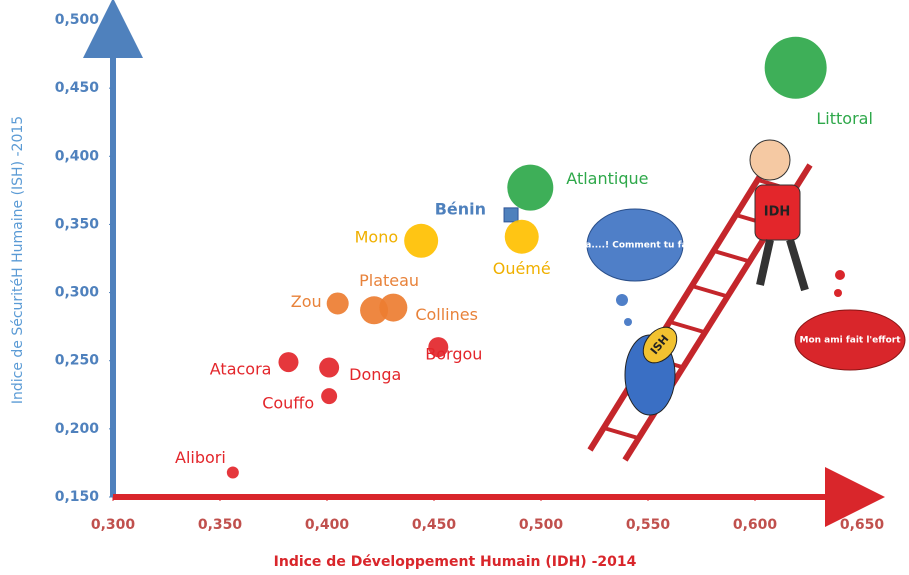 The image size is (909, 575). I want to click on speech-bubble: Mon ami fait l'effort, so click(850, 341).